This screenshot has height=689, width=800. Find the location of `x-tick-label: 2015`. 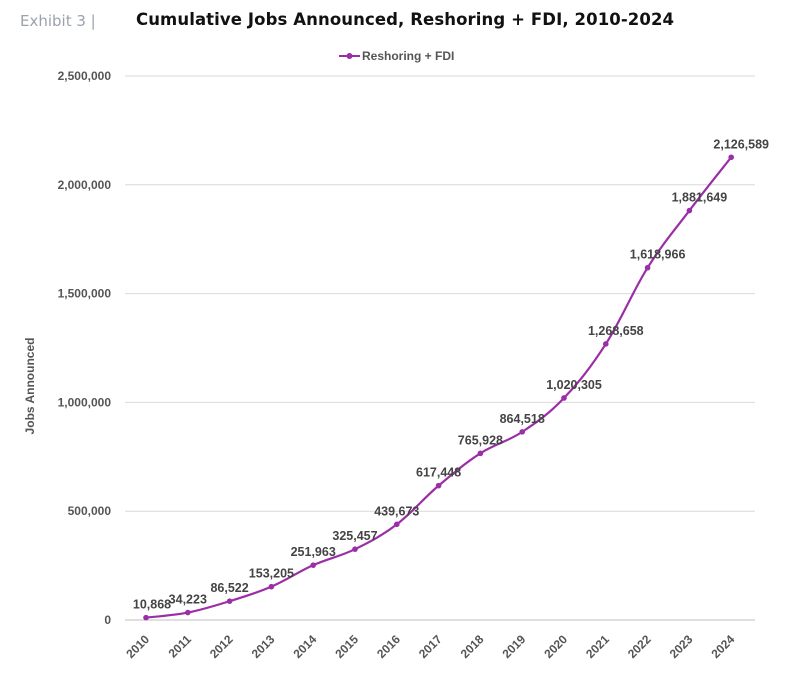

x-tick-label: 2015 is located at coordinates (346, 646).